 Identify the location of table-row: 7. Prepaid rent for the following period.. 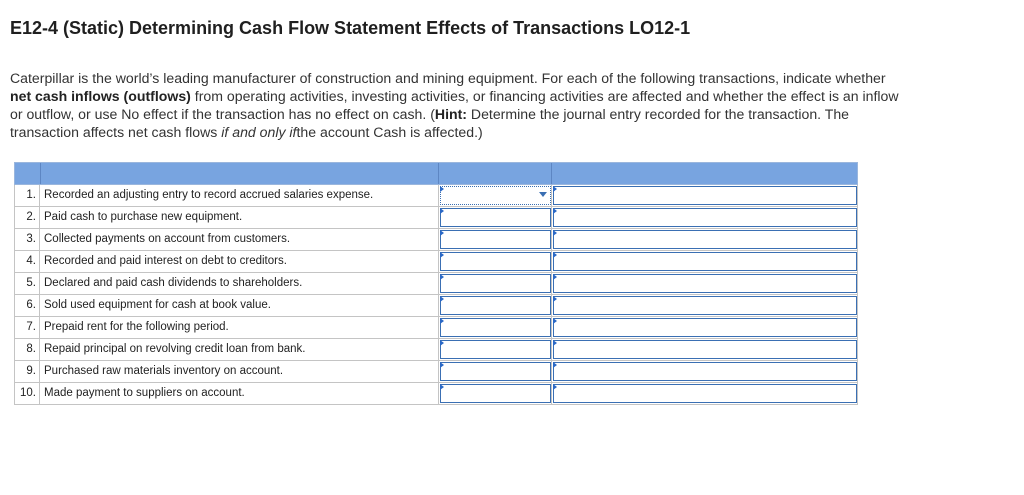
(436, 328).